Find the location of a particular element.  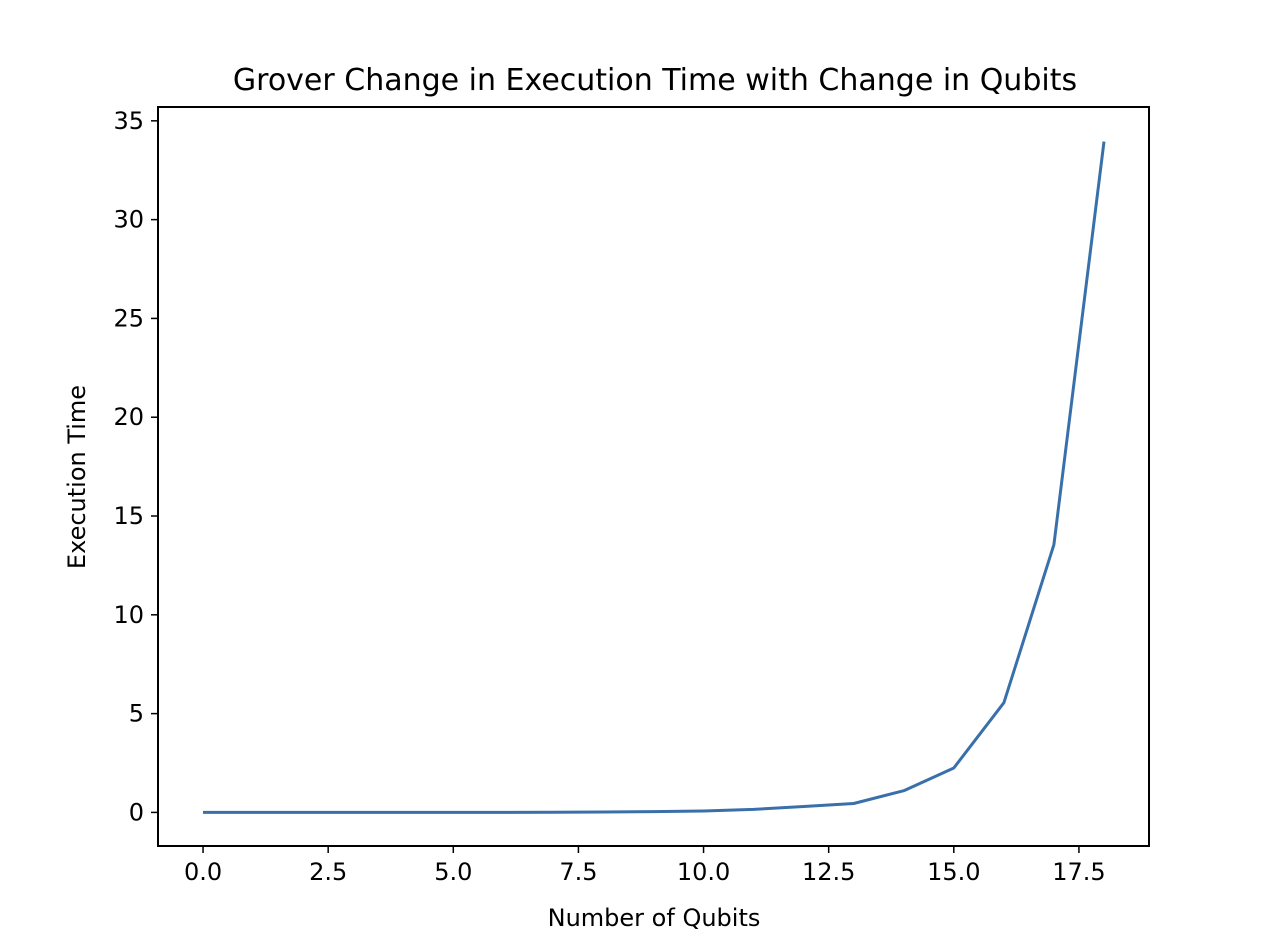

x-tick-label: 15.0 is located at coordinates (953, 872).